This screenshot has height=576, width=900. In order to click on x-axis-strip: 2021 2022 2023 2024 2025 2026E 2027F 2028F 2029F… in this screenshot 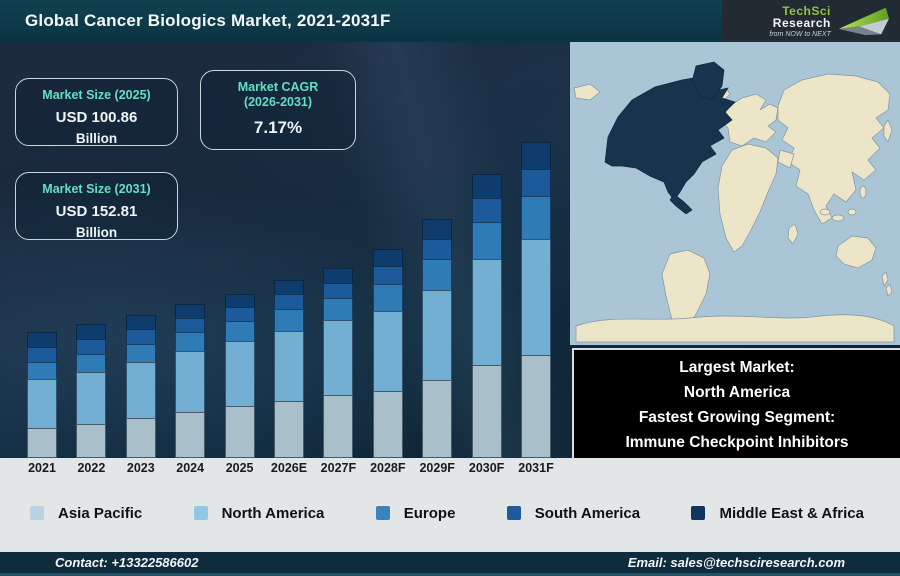, I will do `click(450, 469)`.